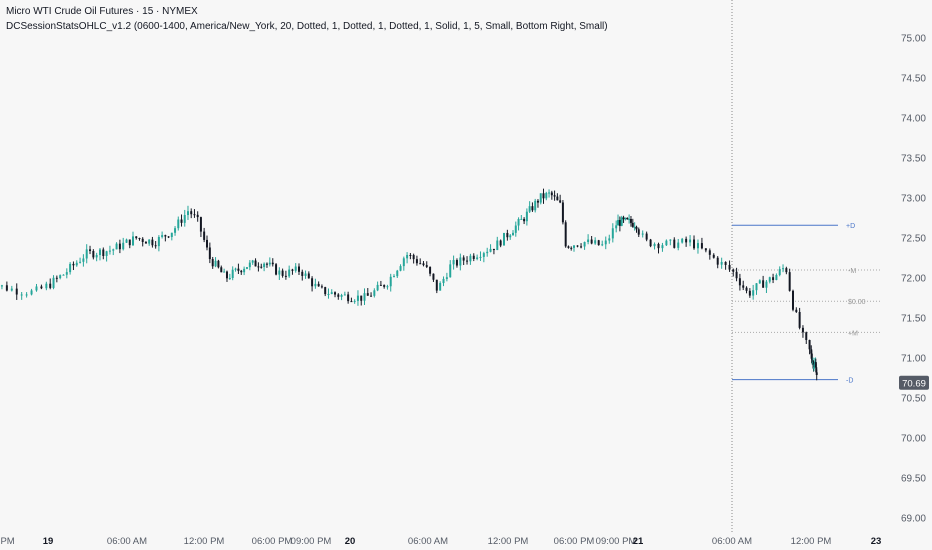  I want to click on chart-title: Micro WTI Crude Oil Futures · 15 · NYMEX, so click(102, 11).